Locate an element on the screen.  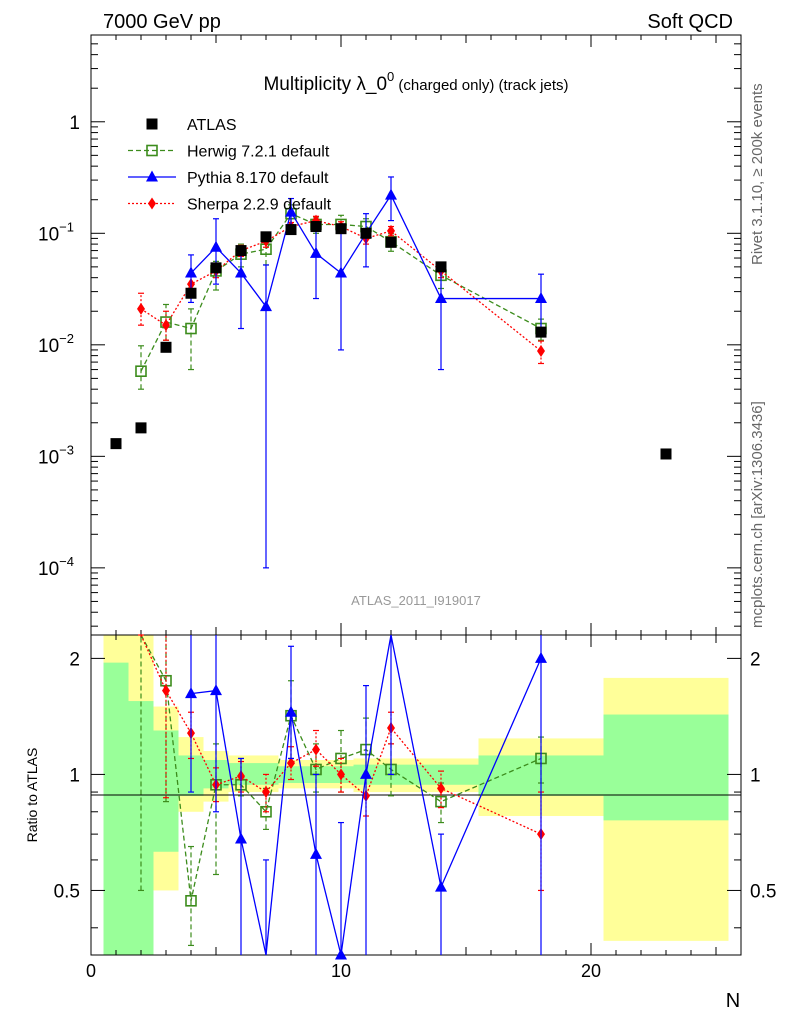
x-tick-label: 20 is located at coordinates (591, 971).